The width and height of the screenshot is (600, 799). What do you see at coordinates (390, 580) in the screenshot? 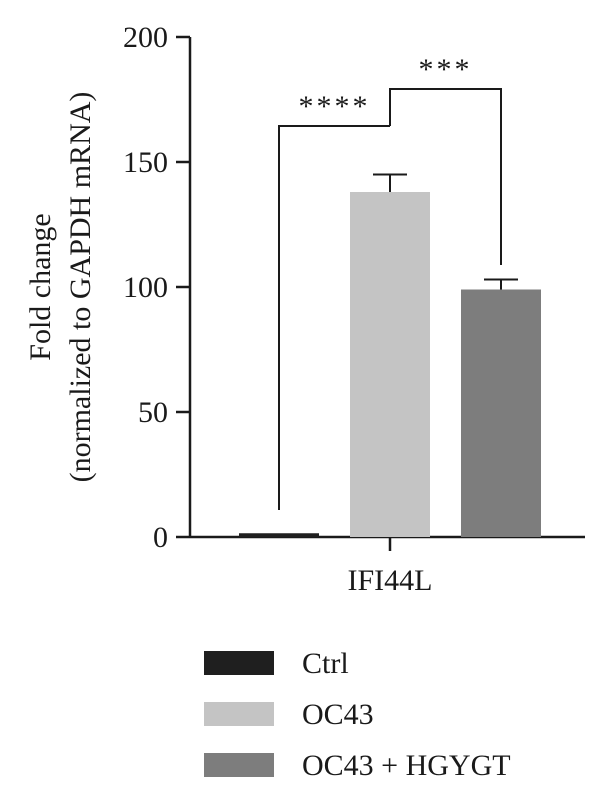
I see `x-category-label: IFI44L` at bounding box center [390, 580].